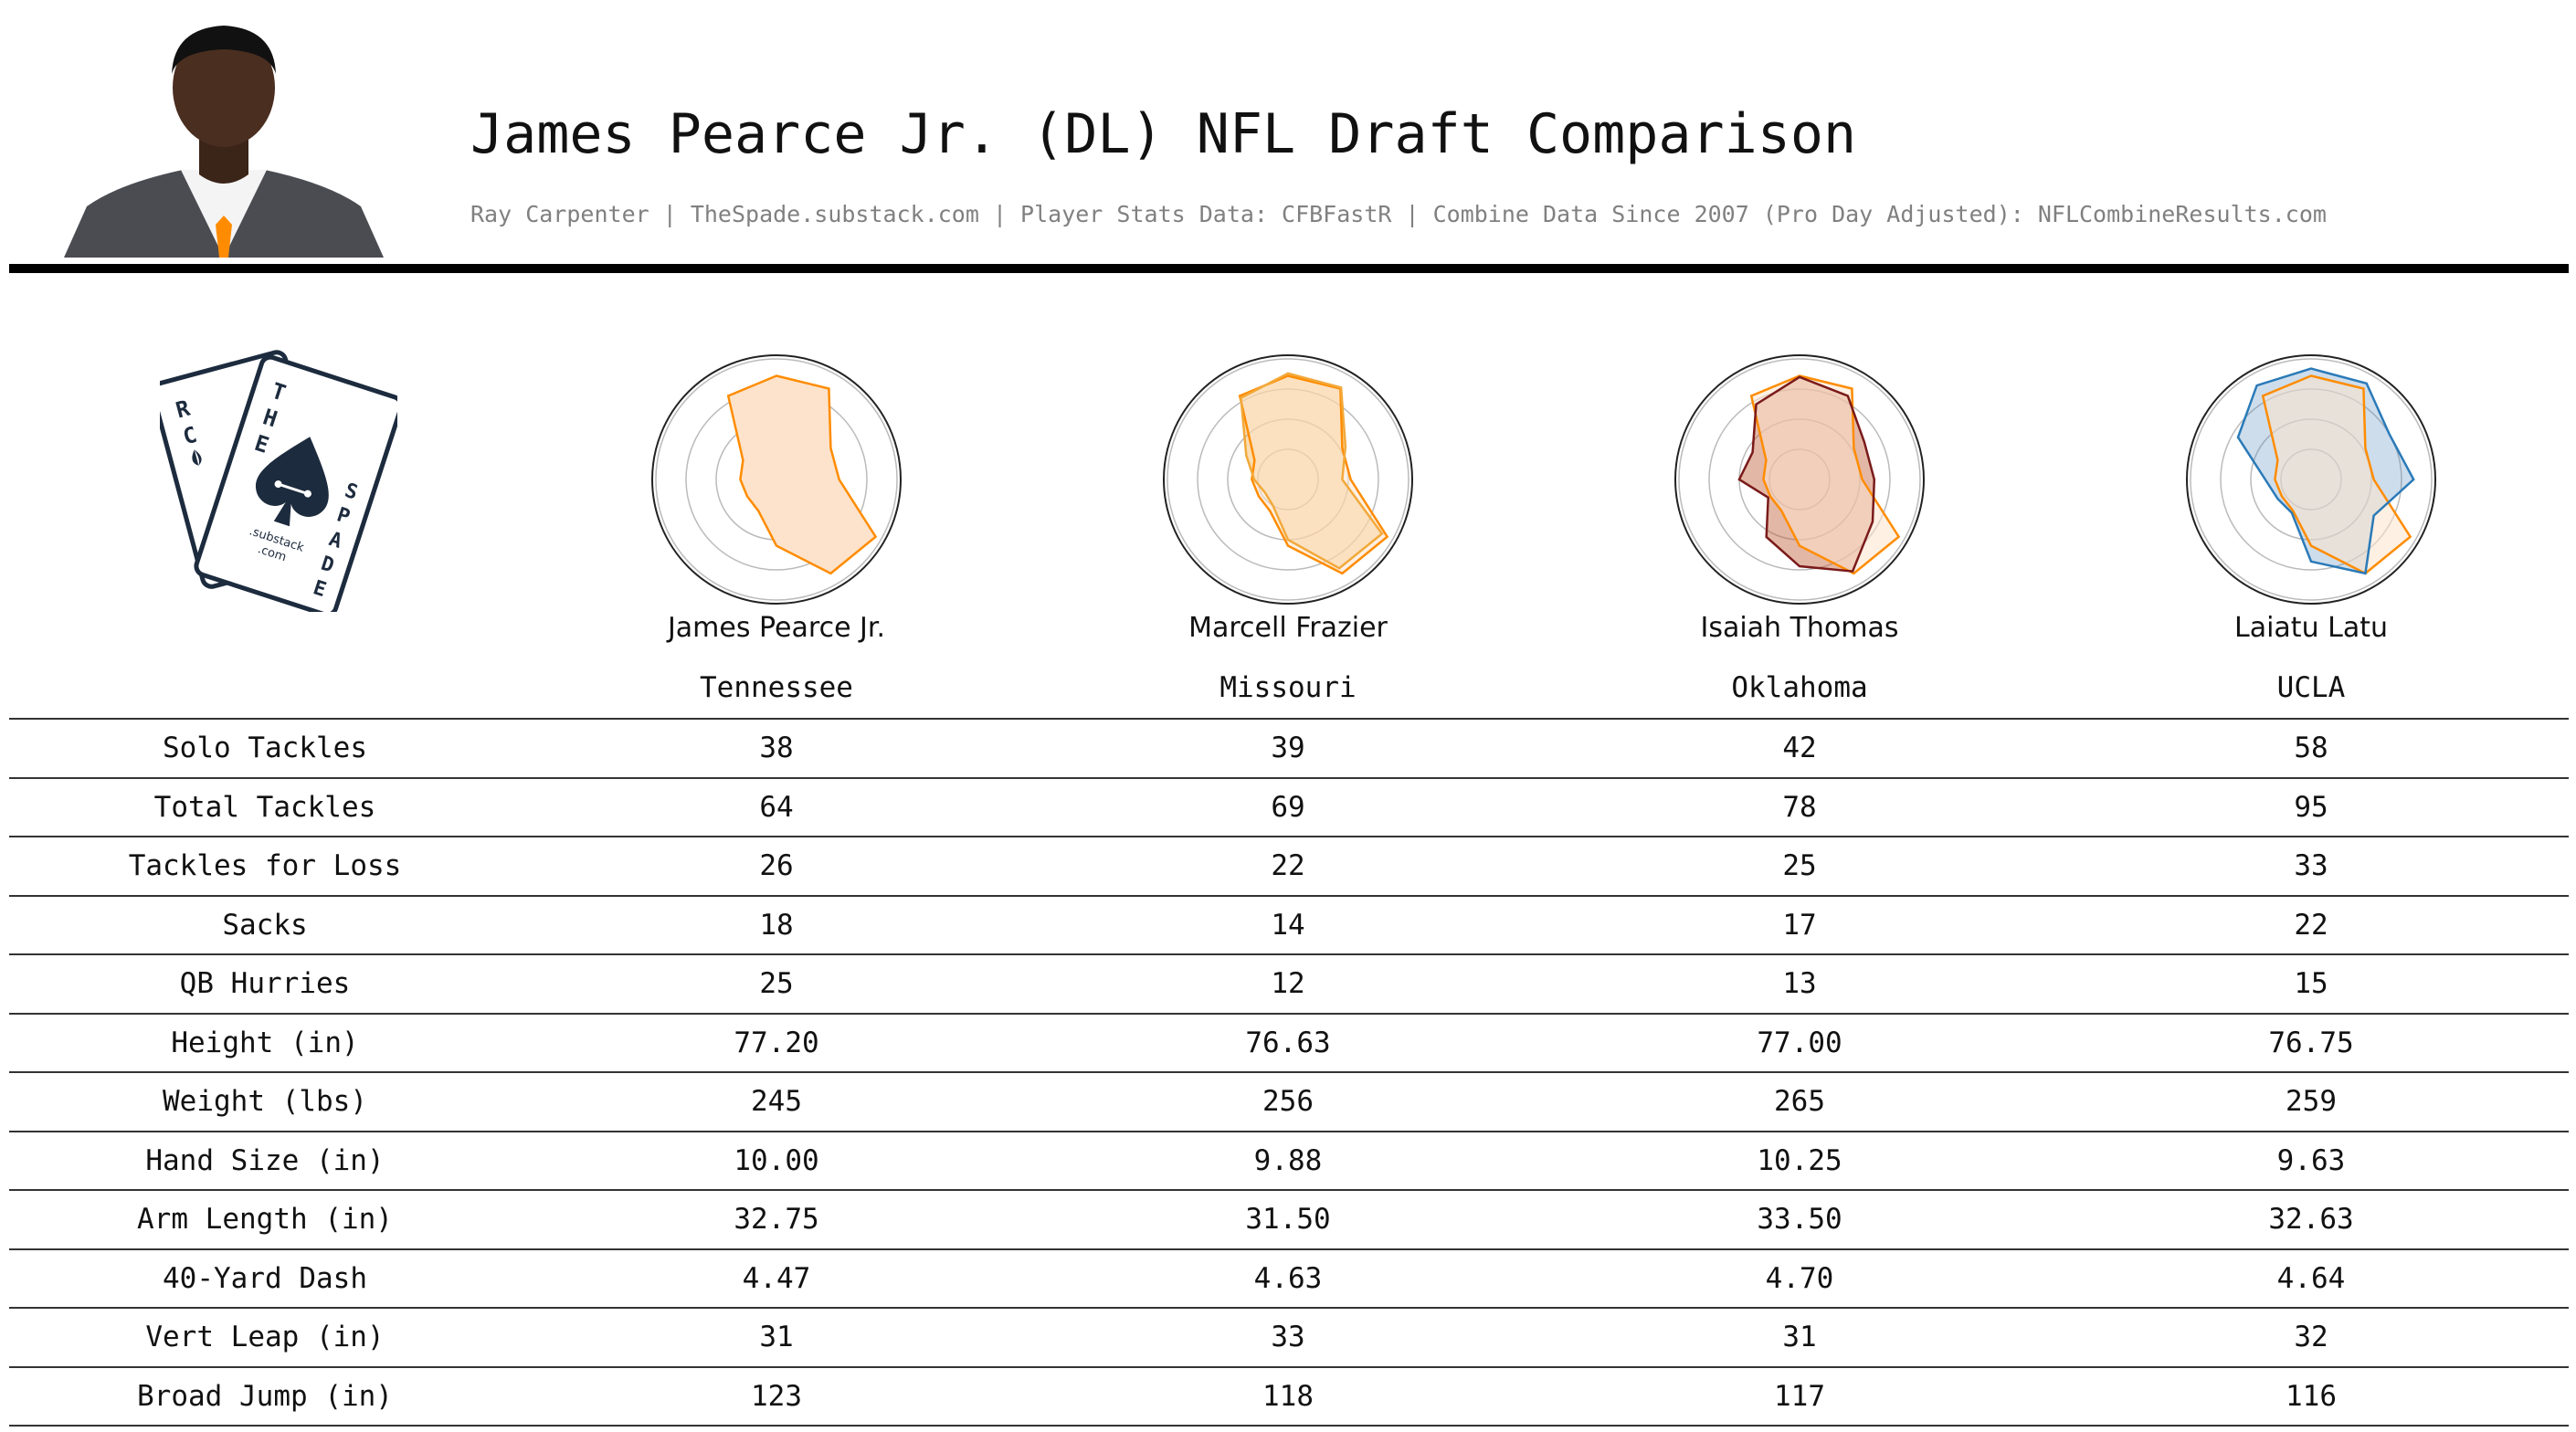 This screenshot has height=1432, width=2576. Describe the element at coordinates (1288, 925) in the screenshot. I see `stat-value: 14` at that location.